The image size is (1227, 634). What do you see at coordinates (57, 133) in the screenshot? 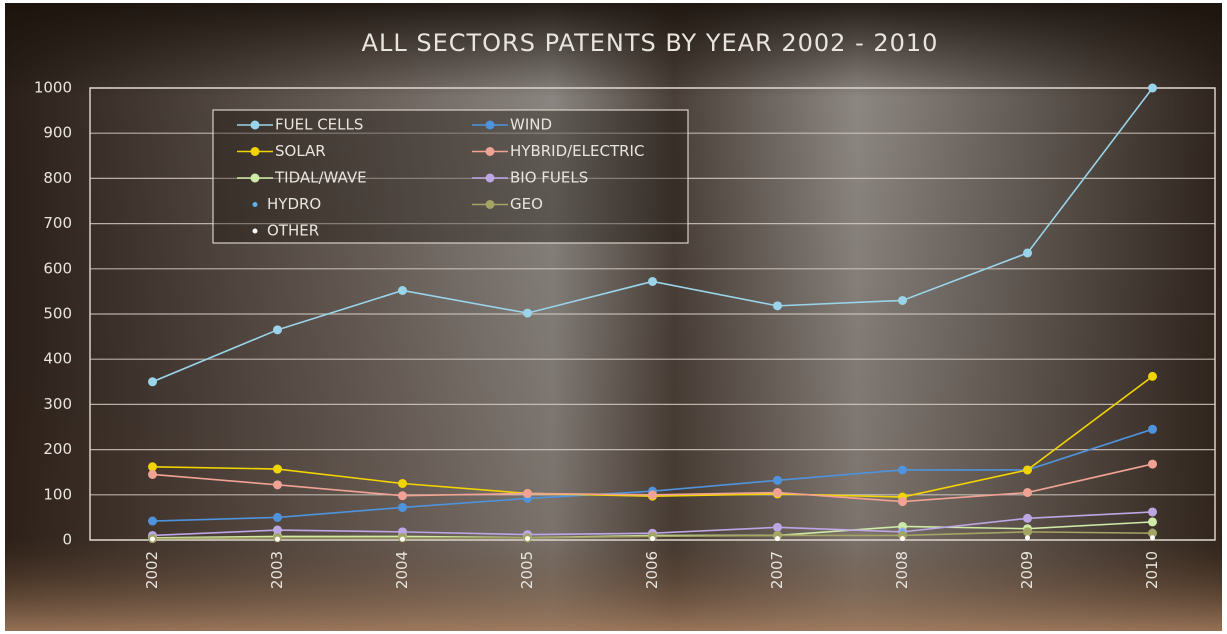
I see `y-tick-label: 900` at bounding box center [57, 133].